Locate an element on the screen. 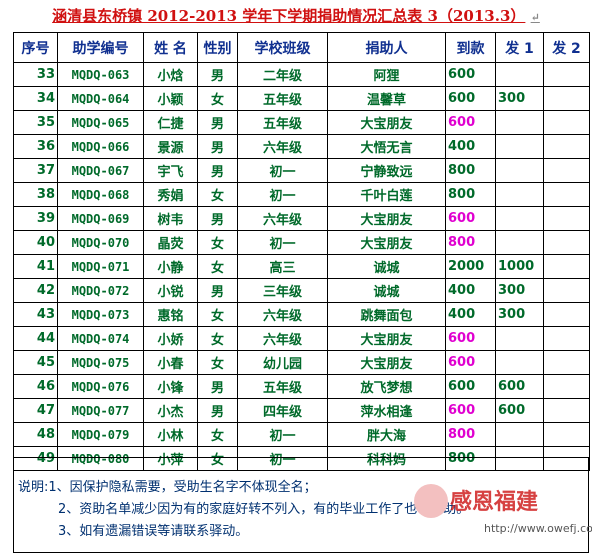  cell-no: 42 is located at coordinates (35, 290).